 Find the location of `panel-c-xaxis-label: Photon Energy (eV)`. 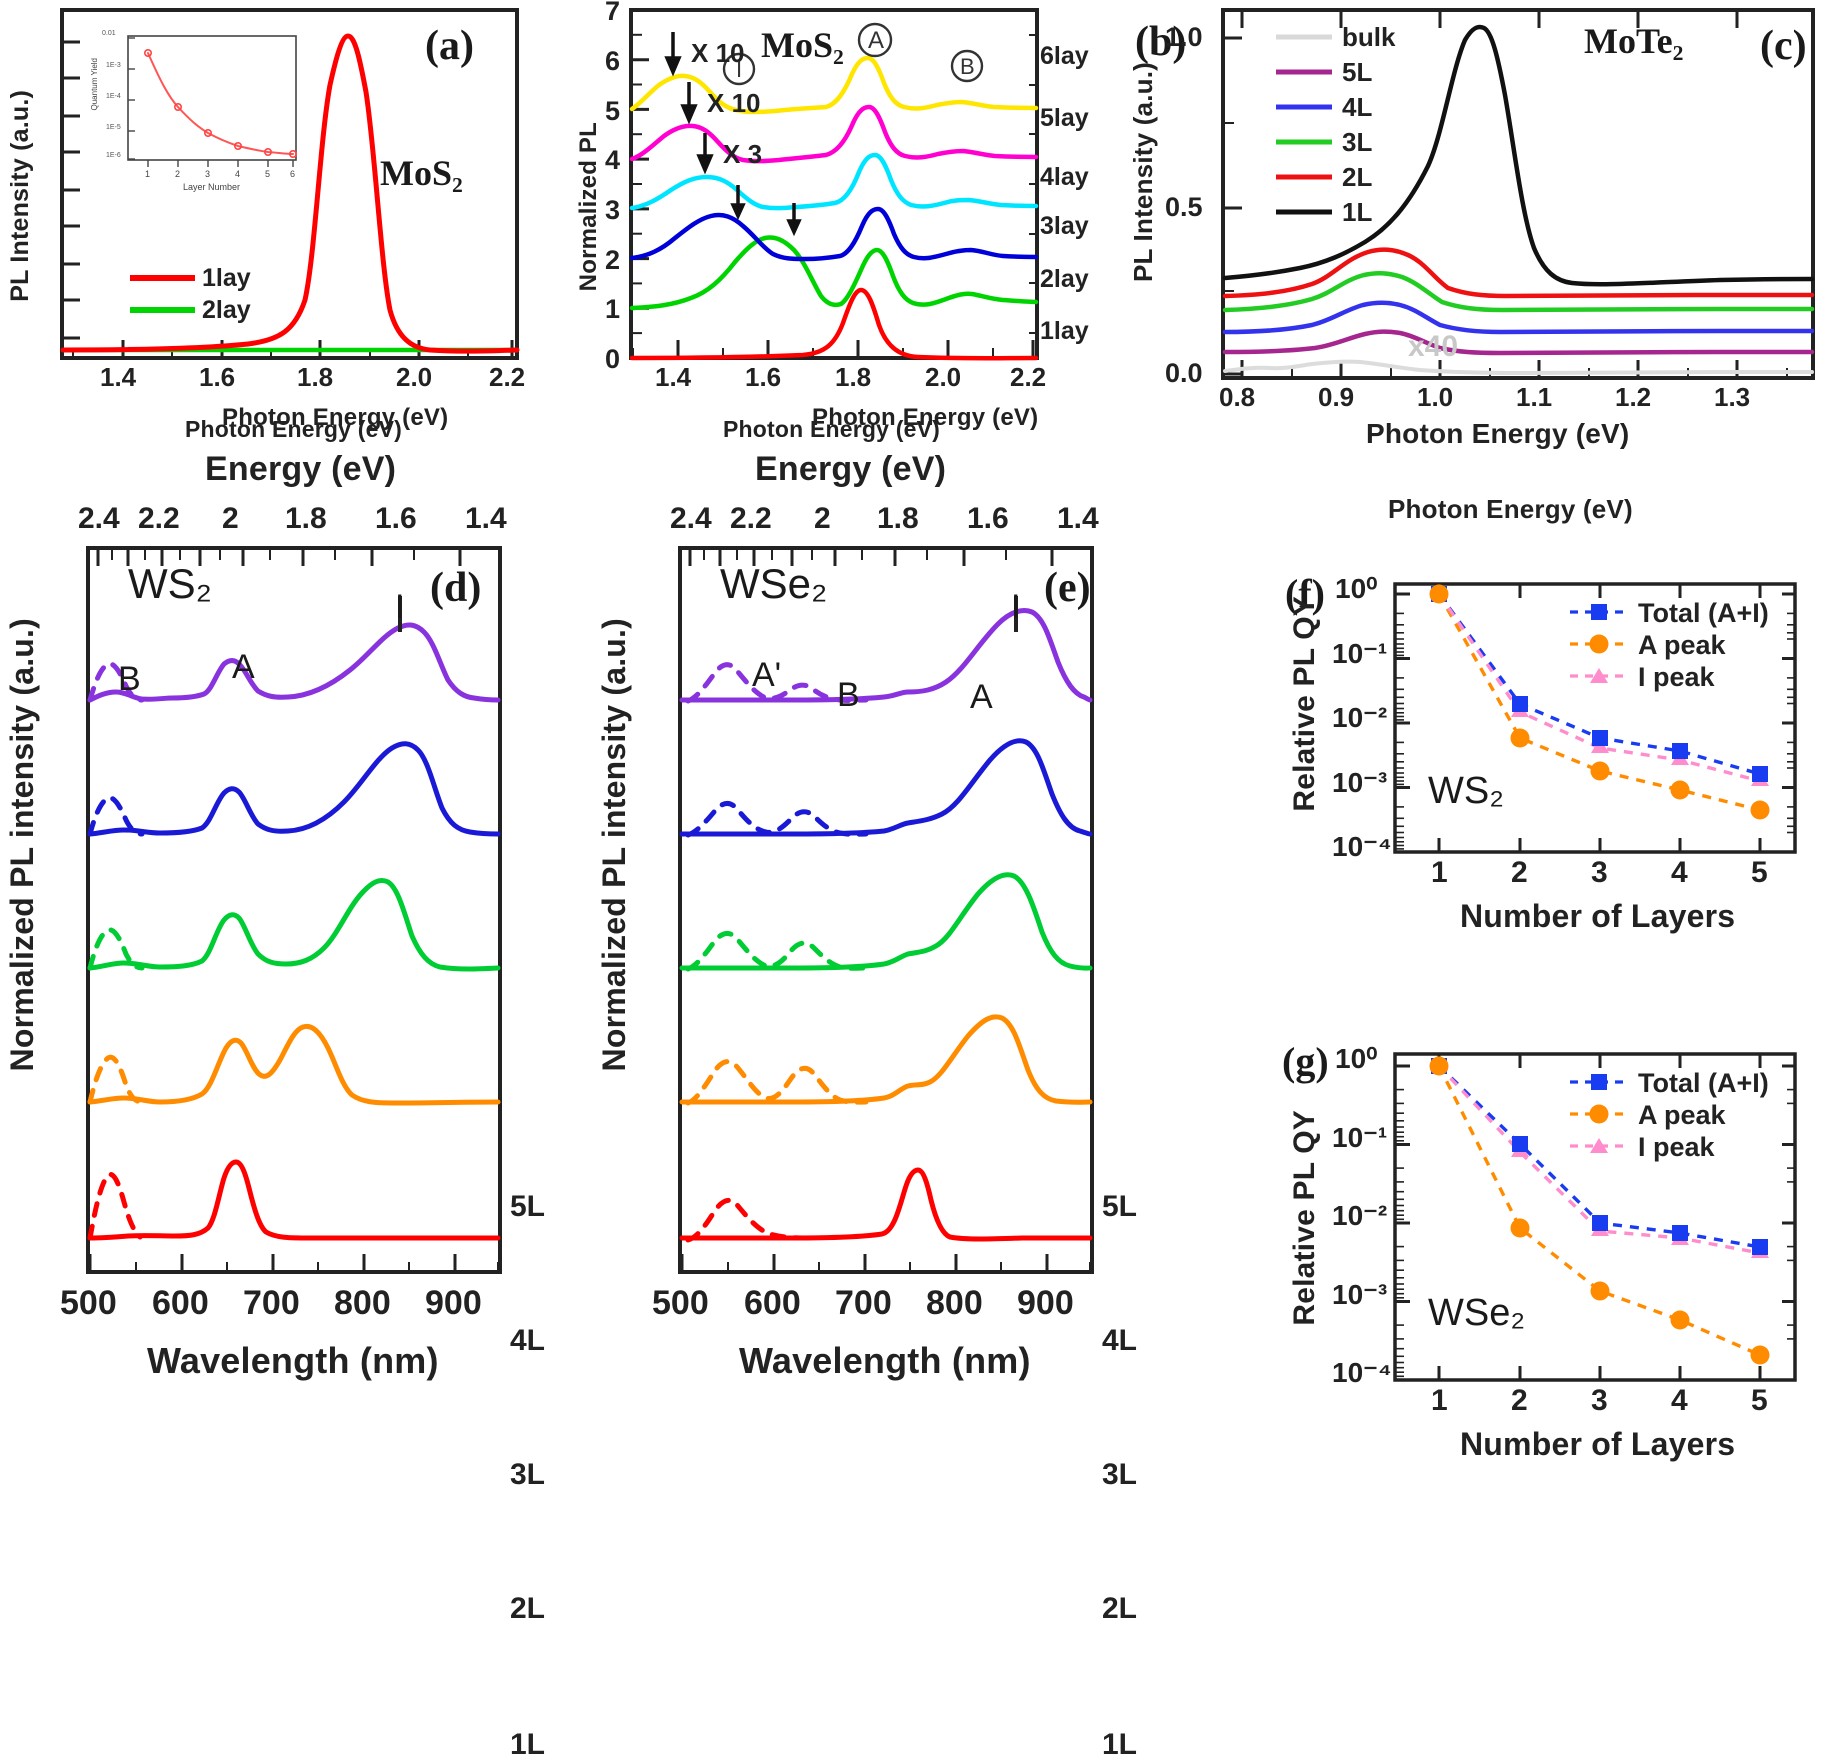

panel-c-xaxis-label: Photon Energy (eV) is located at coordinates (1498, 433).